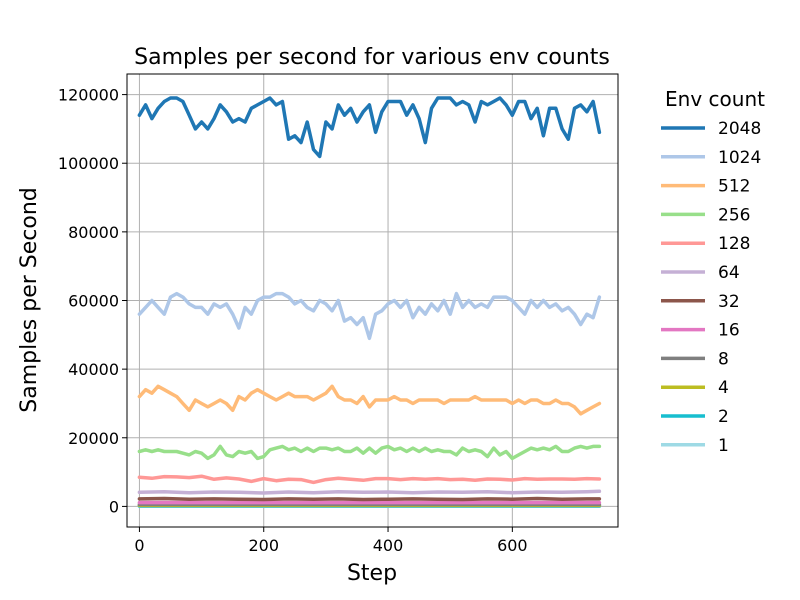  What do you see at coordinates (729, 273) in the screenshot?
I see `legend-label-64: 64` at bounding box center [729, 273].